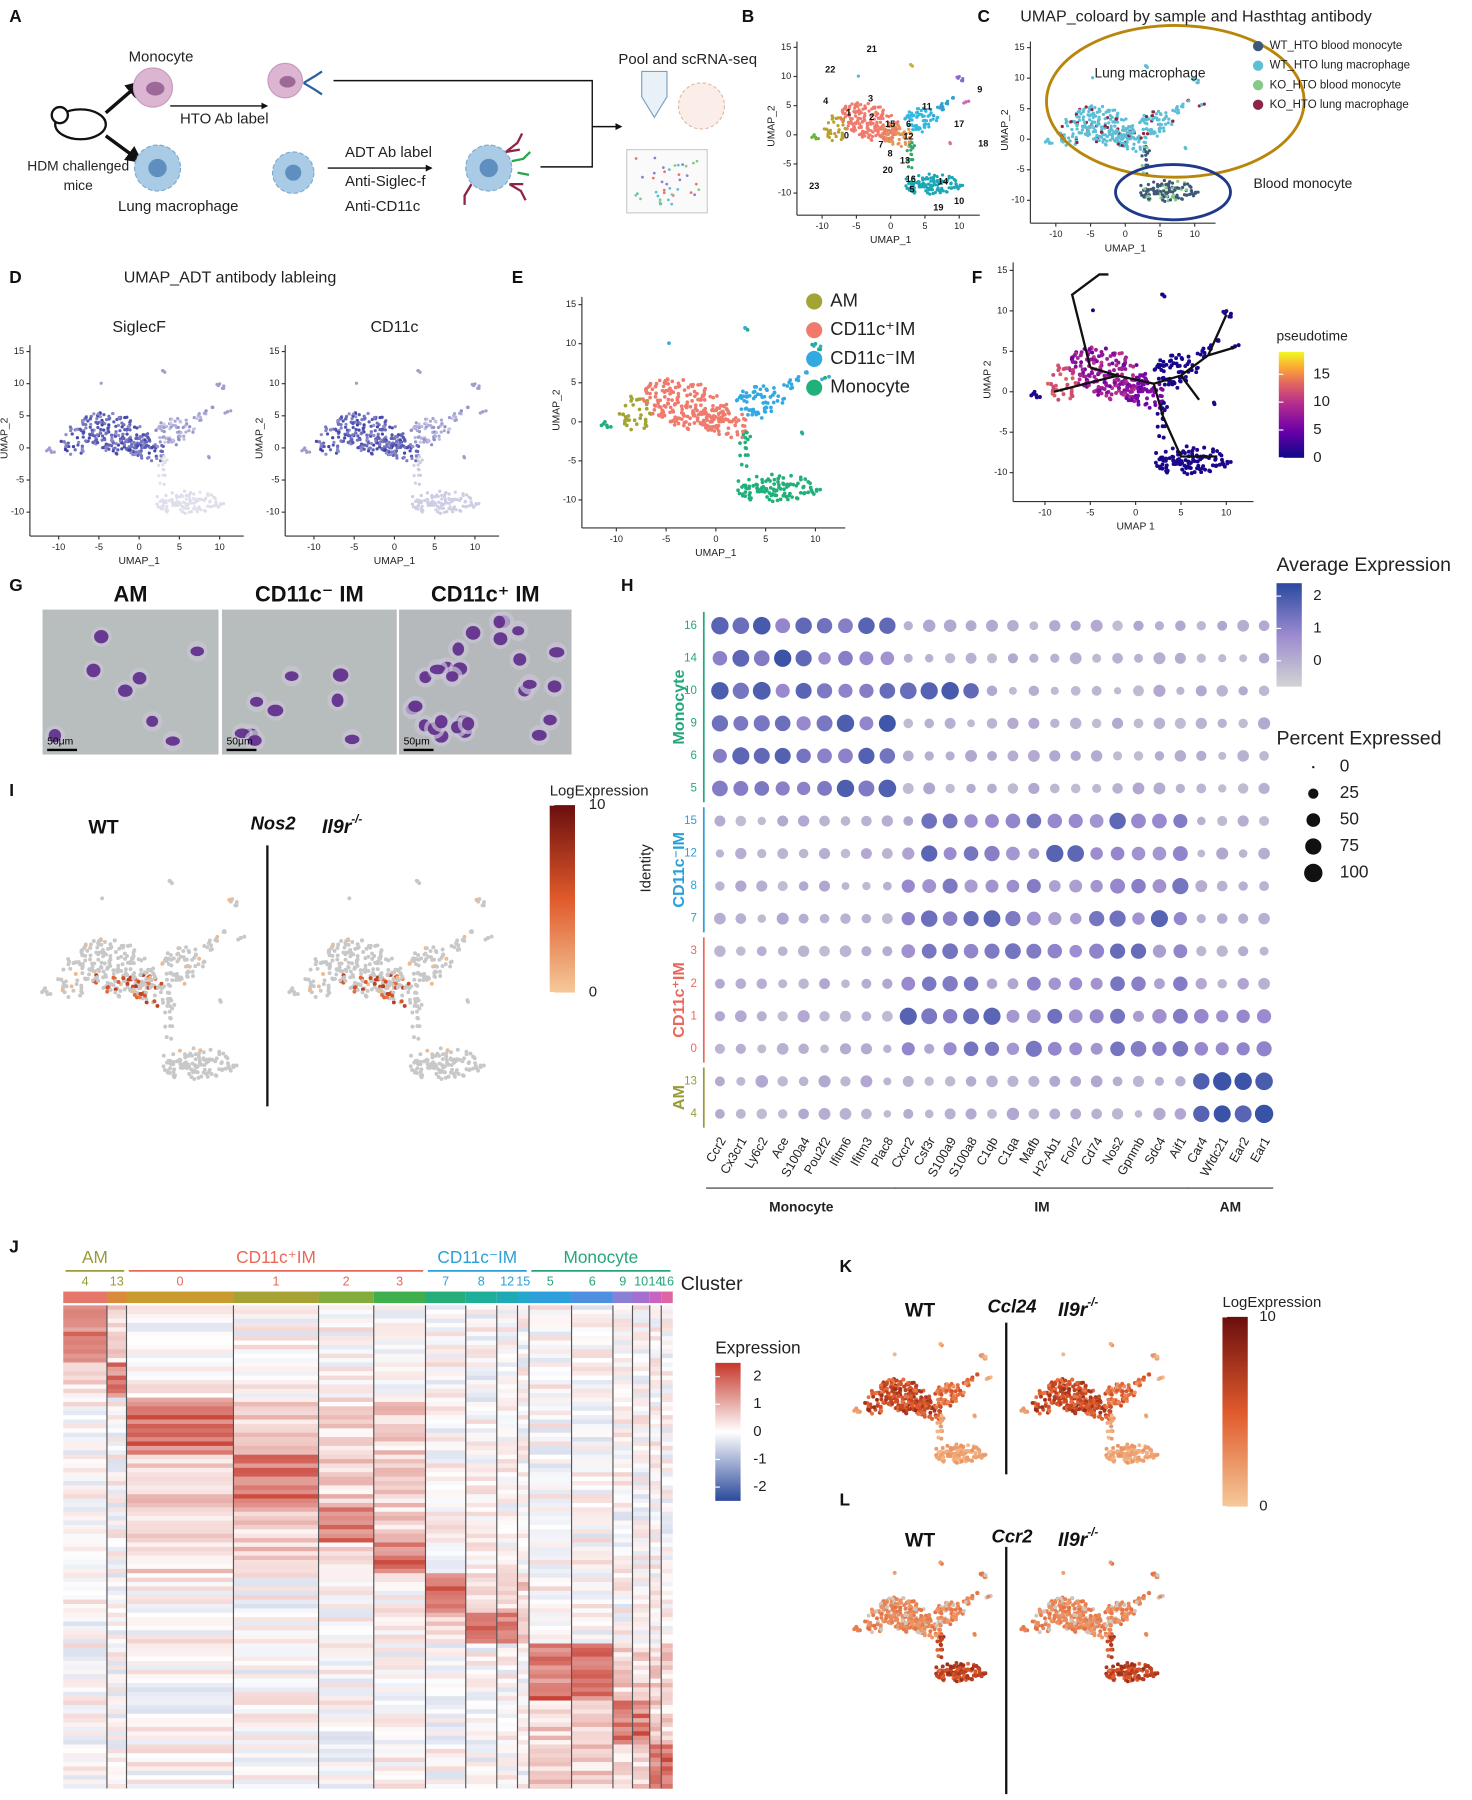 Image resolution: width=1472 pixels, height=1800 pixels. I want to click on panel-letter: L, so click(845, 1499).